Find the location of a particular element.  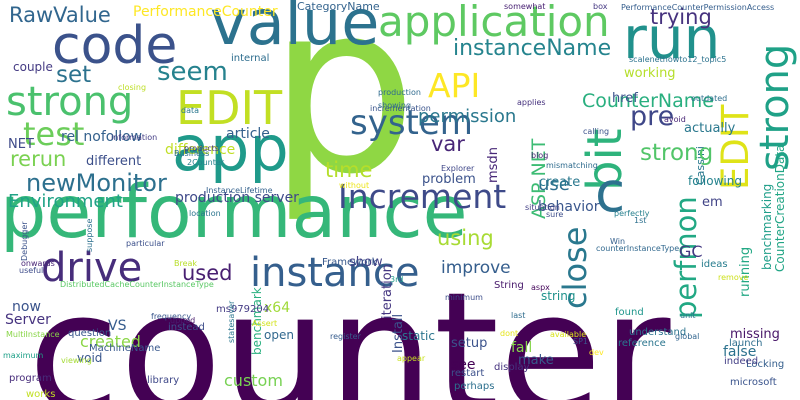

word-setup: setup is located at coordinates (469, 343).